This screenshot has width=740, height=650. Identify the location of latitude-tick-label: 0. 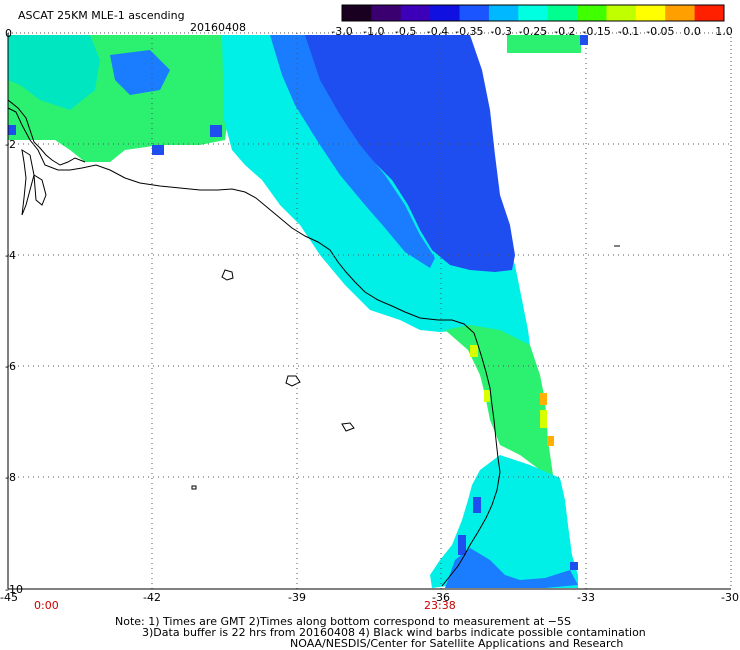
(8, 33).